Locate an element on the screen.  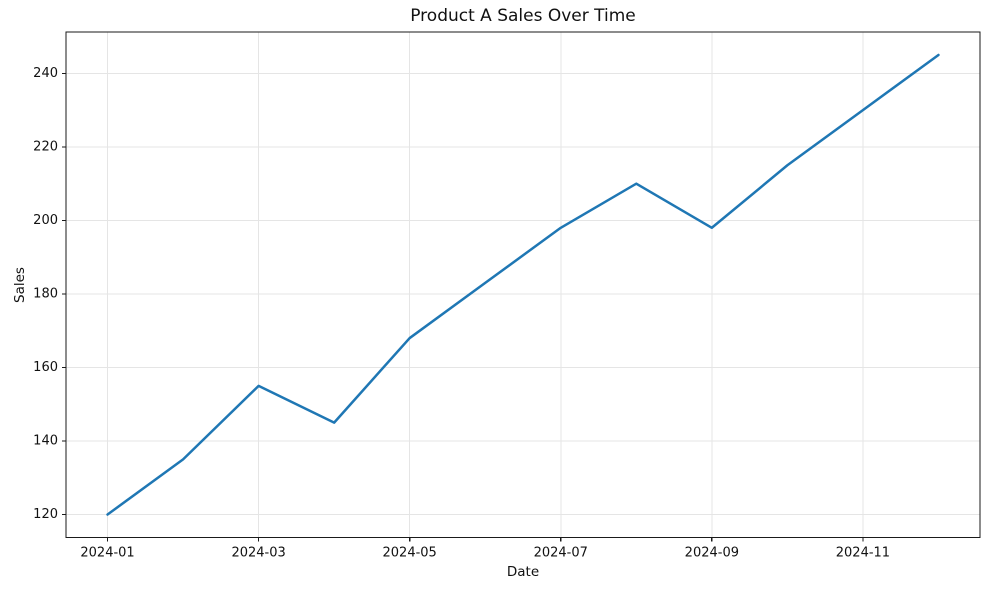
x-tick-label: 2024-05 is located at coordinates (410, 553).